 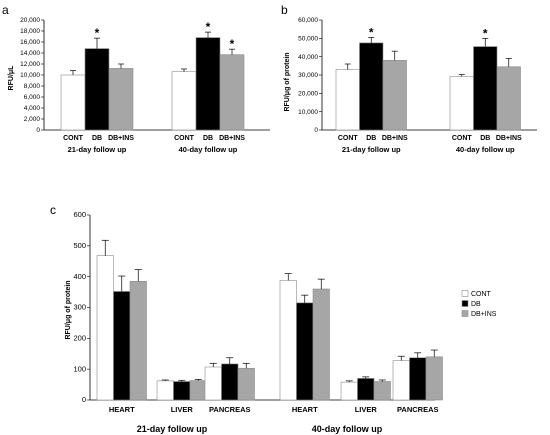 I want to click on panel-b-y-tick-label: 10,000, so click(x=308, y=112).